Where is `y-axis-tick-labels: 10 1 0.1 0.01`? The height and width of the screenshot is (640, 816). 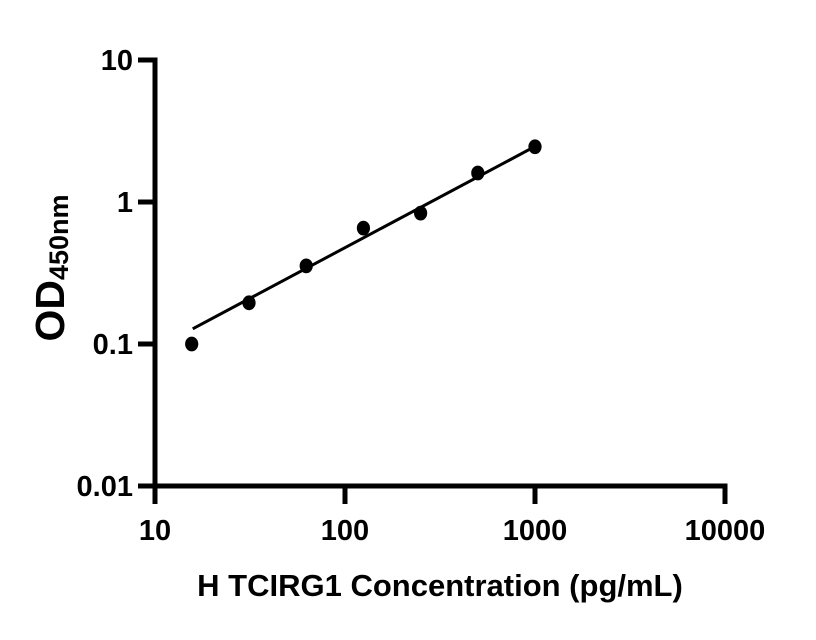
y-axis-tick-labels: 10 1 0.1 0.01 is located at coordinates (105, 274).